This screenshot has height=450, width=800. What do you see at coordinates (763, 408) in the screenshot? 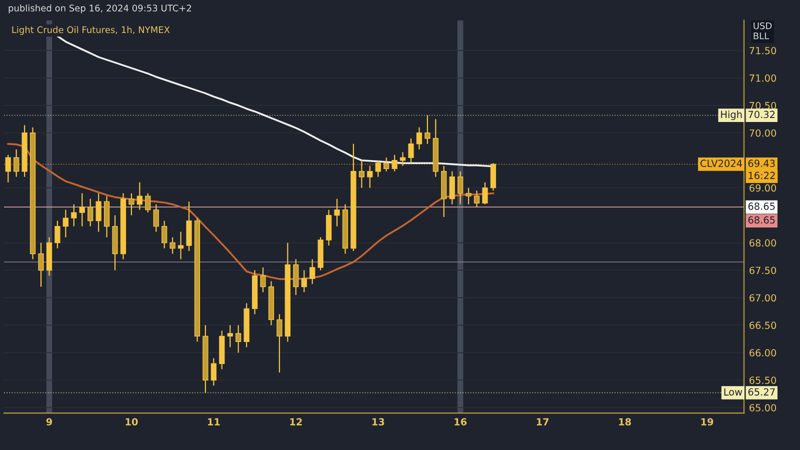
I see `y-tick-label: 65.00` at bounding box center [763, 408].